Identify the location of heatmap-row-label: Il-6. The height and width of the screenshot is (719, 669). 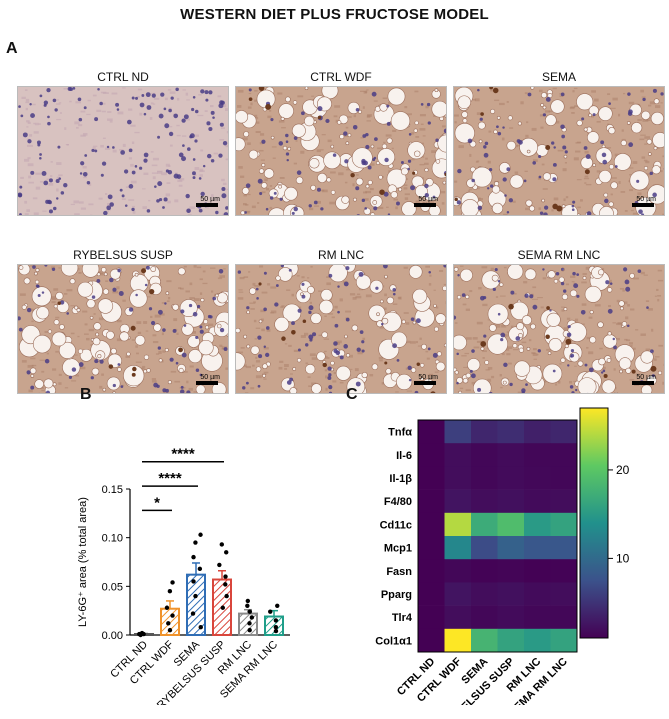
(404, 456).